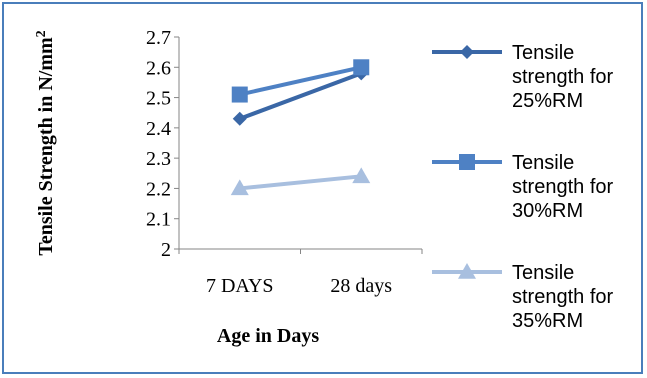 The width and height of the screenshot is (647, 378). What do you see at coordinates (300, 273) in the screenshot?
I see `x-axis: 7 DAYS 28 days` at bounding box center [300, 273].